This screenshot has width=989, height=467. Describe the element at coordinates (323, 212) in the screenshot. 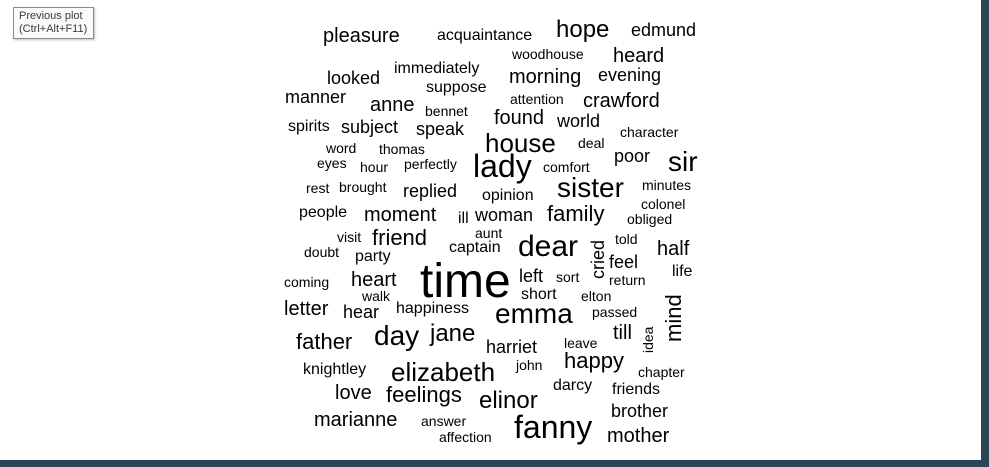

I see `cloud-word: people` at that location.